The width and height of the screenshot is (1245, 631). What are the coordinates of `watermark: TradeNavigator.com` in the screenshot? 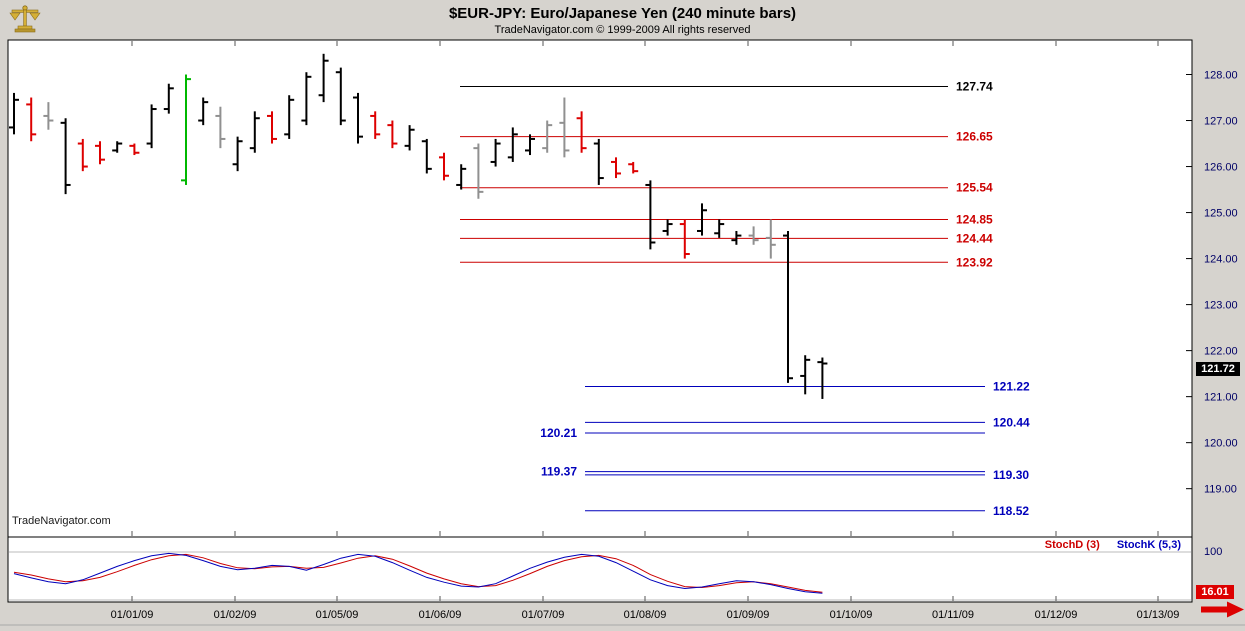 It's located at (61, 521).